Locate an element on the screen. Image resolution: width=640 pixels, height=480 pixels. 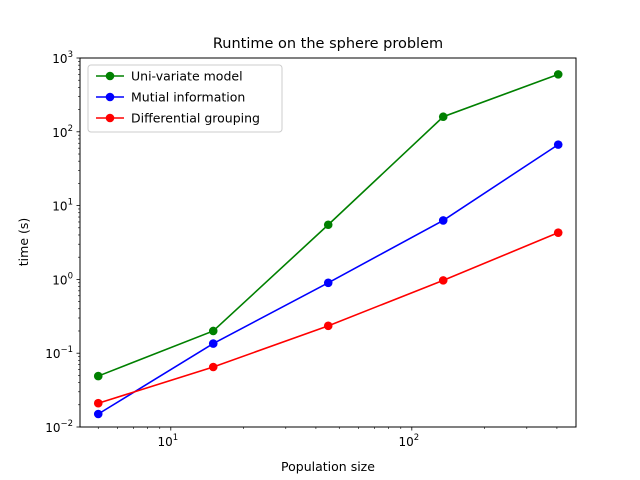
y-tick-label-2-exp: 0 is located at coordinates (70, 276).